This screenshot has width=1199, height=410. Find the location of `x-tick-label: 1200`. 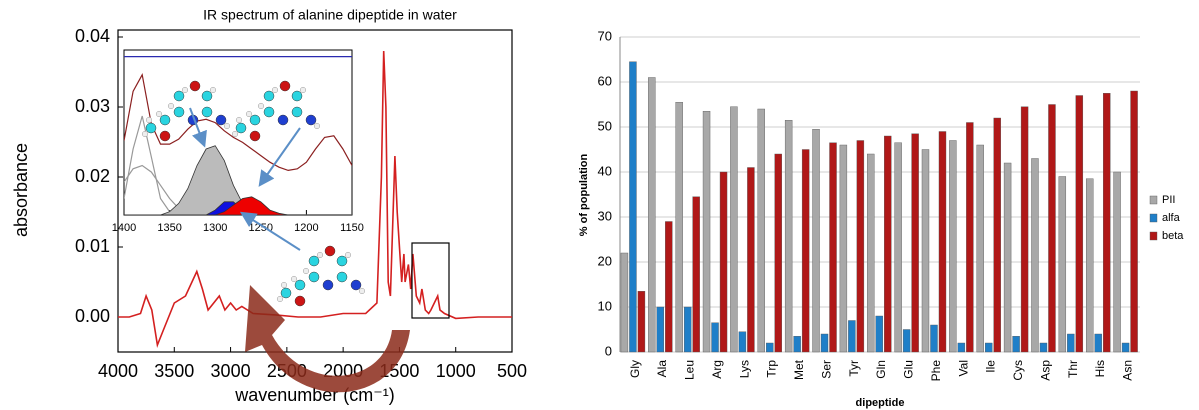

x-tick-label: 1200 is located at coordinates (306, 228).